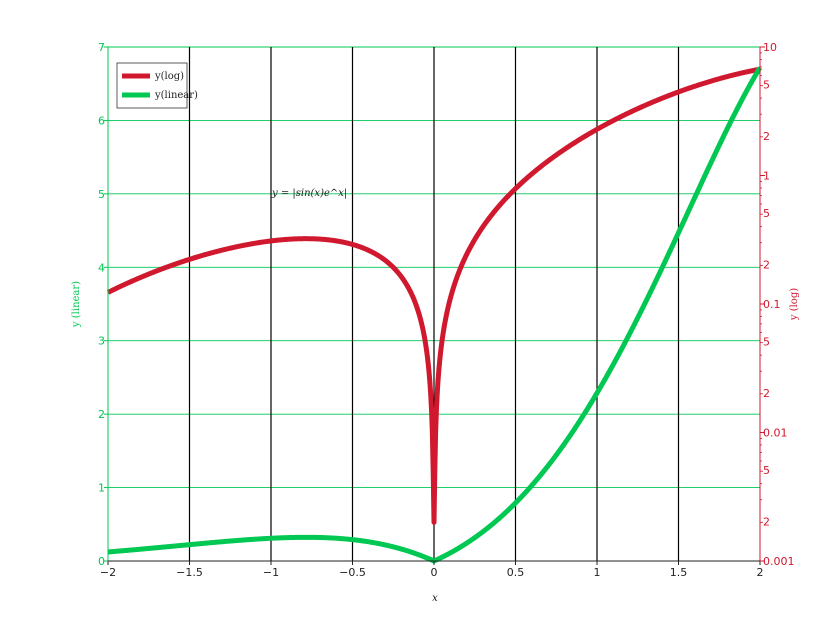 The width and height of the screenshot is (840, 630). What do you see at coordinates (101, 341) in the screenshot?
I see `y-left-tick-label: 3` at bounding box center [101, 341].